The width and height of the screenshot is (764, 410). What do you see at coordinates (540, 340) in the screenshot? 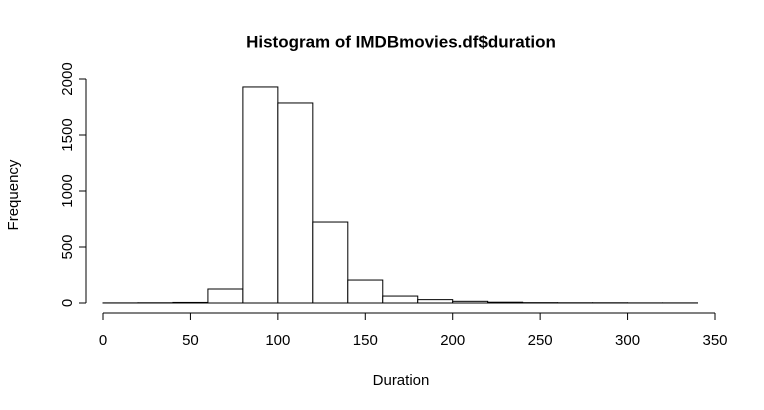
I see `x-tick-label: 250` at bounding box center [540, 340].